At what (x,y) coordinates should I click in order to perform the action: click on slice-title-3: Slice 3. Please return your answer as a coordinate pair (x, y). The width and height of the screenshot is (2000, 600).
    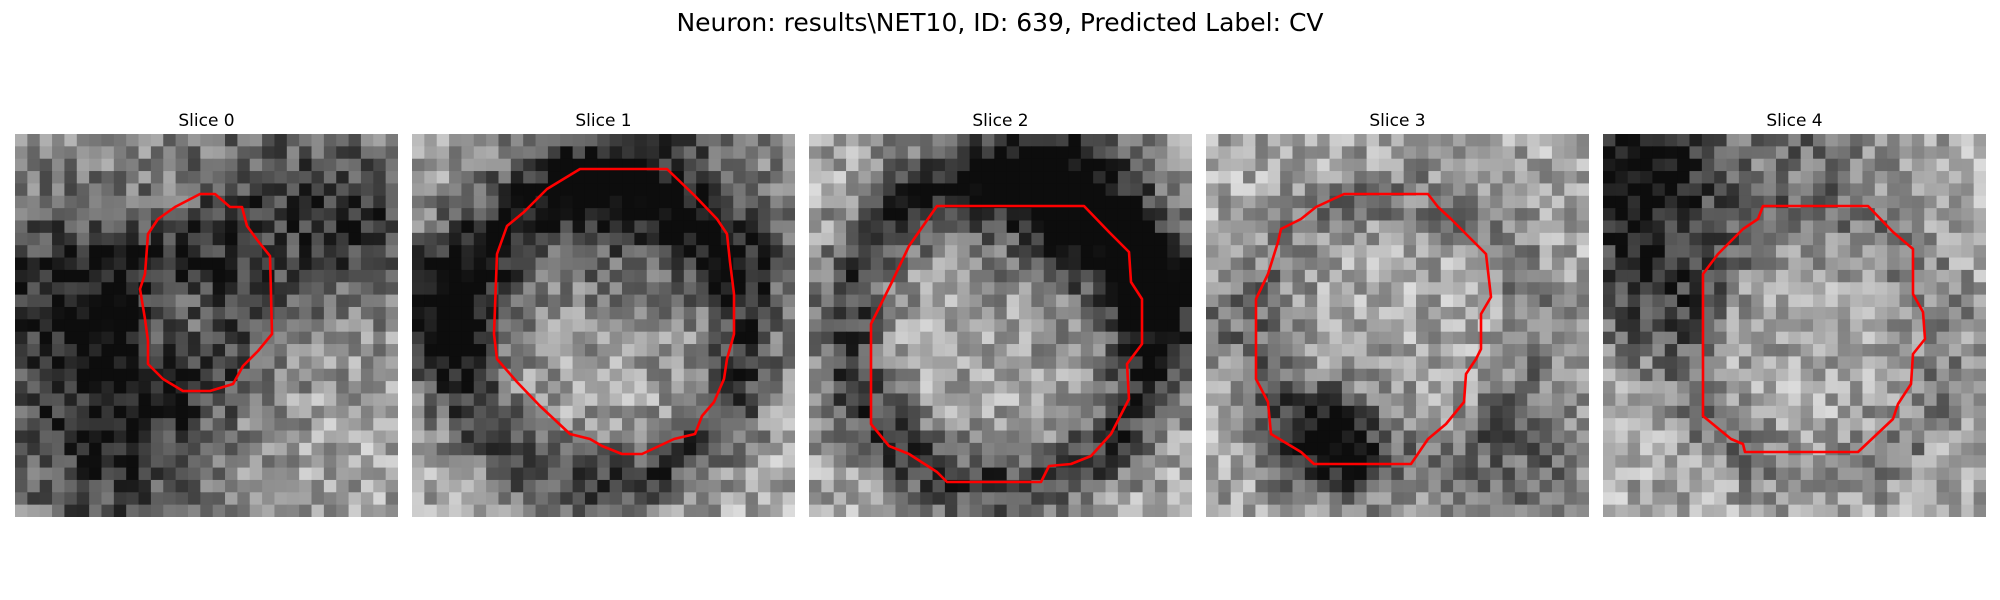
    Looking at the image, I should click on (1397, 121).